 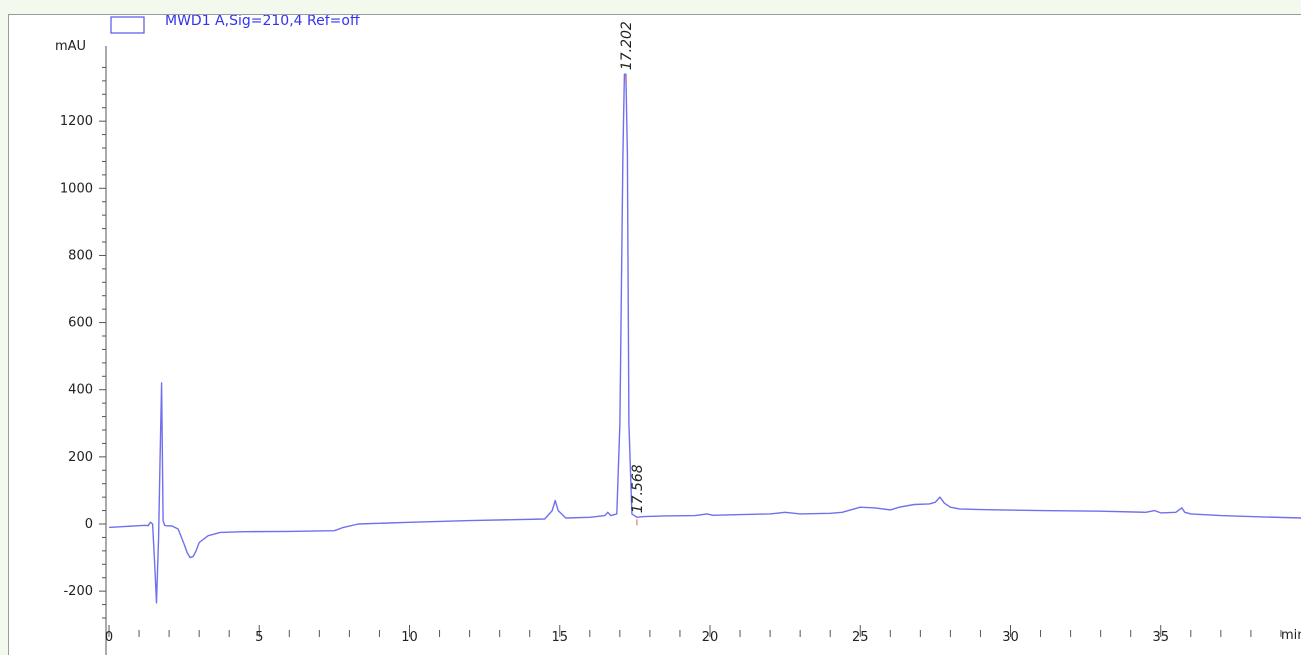 I want to click on x-tick-label: 20, so click(x=710, y=637).